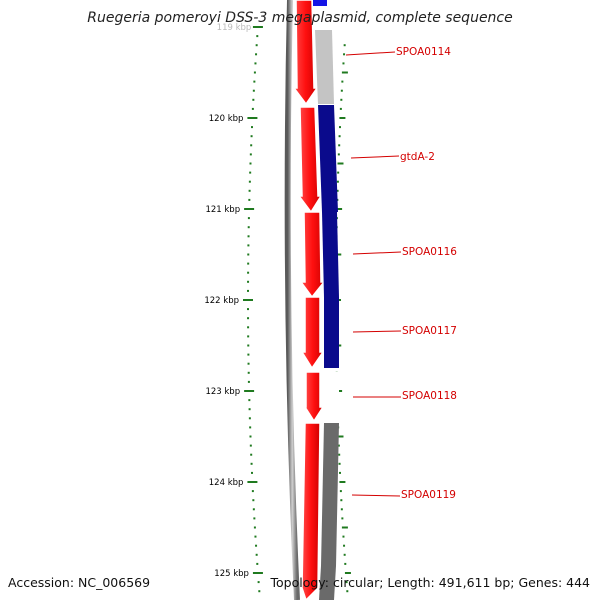 The width and height of the screenshot is (600, 600). Describe the element at coordinates (226, 119) in the screenshot. I see `ruler-label: 120 kbp` at that location.